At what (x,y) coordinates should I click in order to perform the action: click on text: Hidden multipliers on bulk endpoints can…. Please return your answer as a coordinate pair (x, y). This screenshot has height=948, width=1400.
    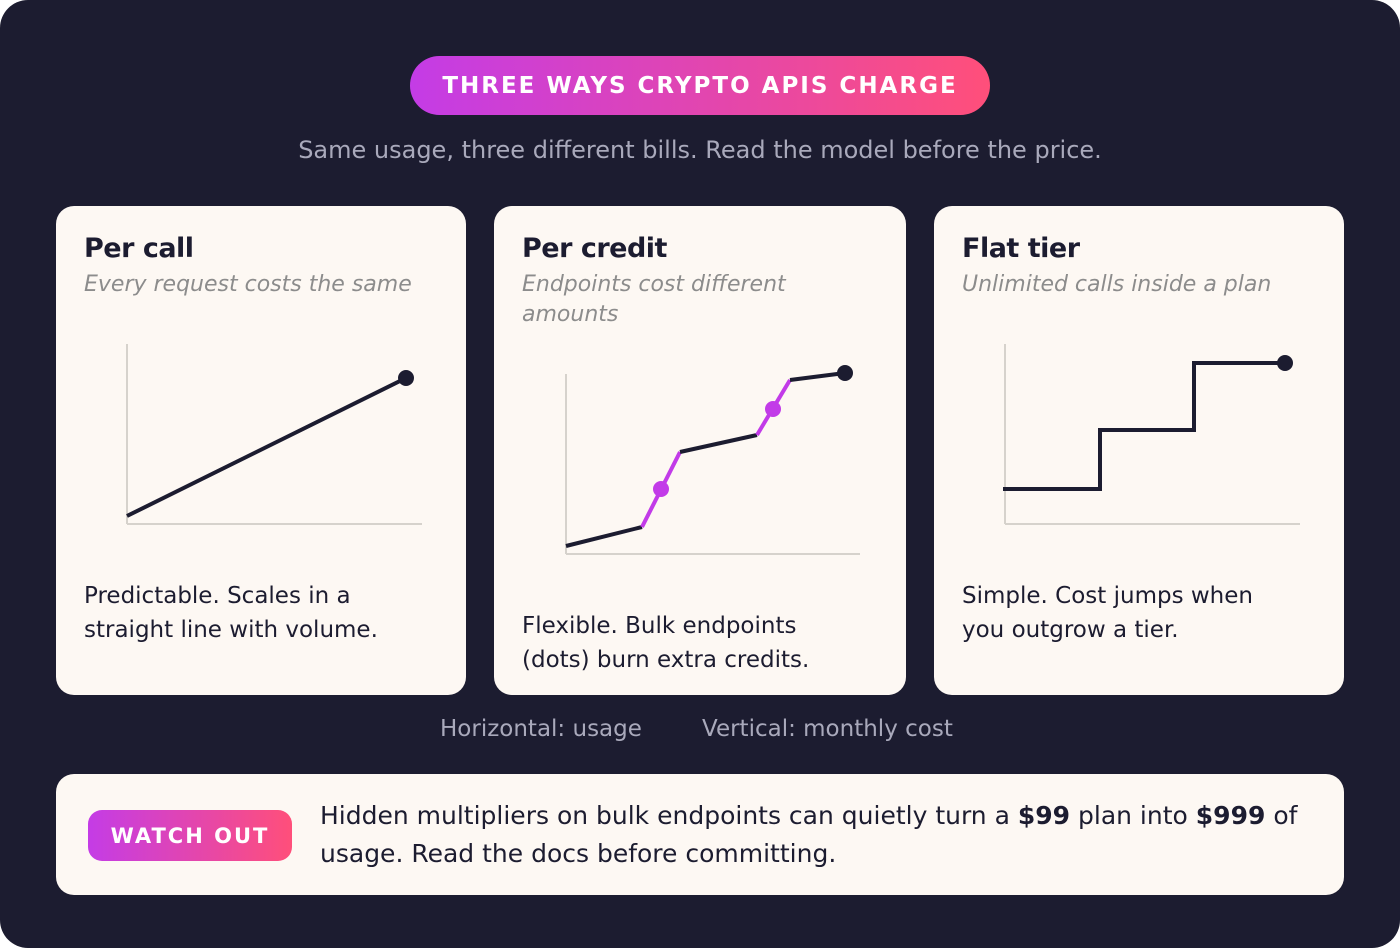
    Looking at the image, I should click on (669, 815).